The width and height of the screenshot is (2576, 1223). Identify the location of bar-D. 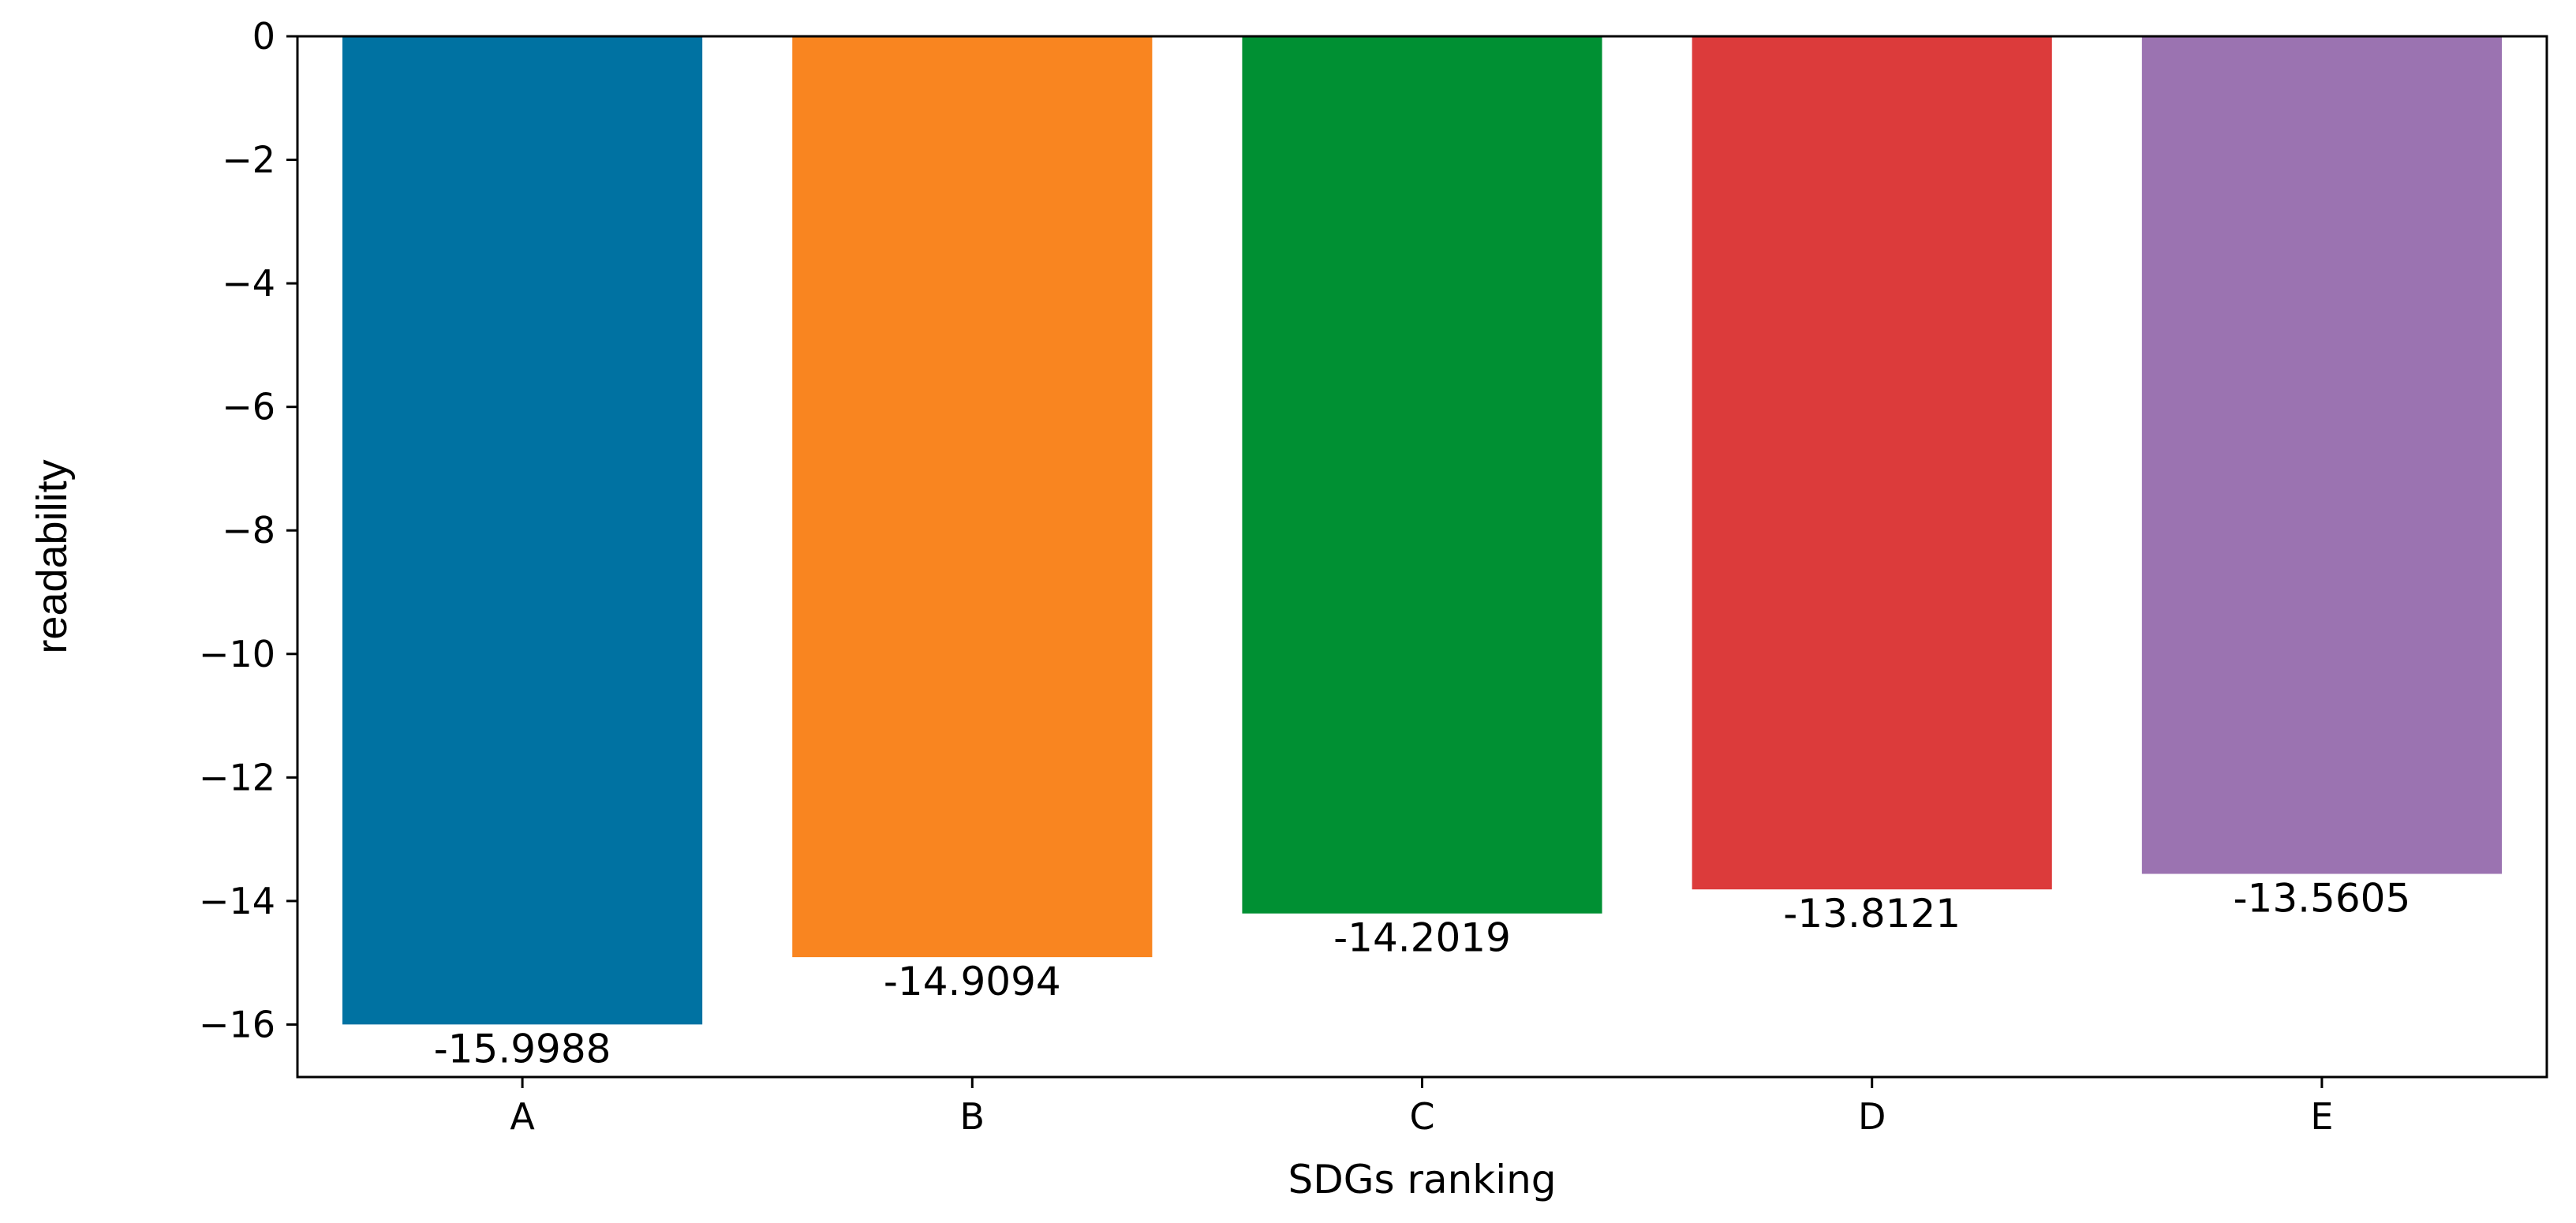
(1872, 463).